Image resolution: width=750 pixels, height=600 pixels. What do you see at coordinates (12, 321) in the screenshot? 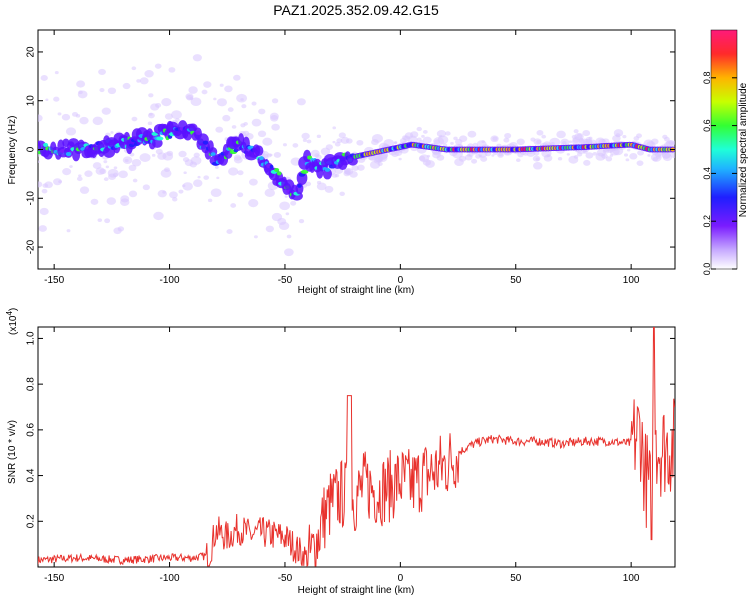
I see `svg-text: (x104)` at bounding box center [12, 321].